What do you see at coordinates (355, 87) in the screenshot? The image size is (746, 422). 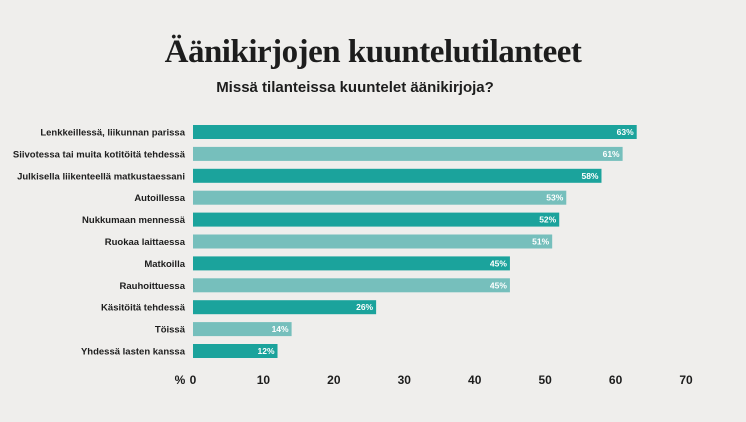 I see `chart-subtitle-text: Missä tilanteissa kuuntelet äänikirjoja?` at bounding box center [355, 87].